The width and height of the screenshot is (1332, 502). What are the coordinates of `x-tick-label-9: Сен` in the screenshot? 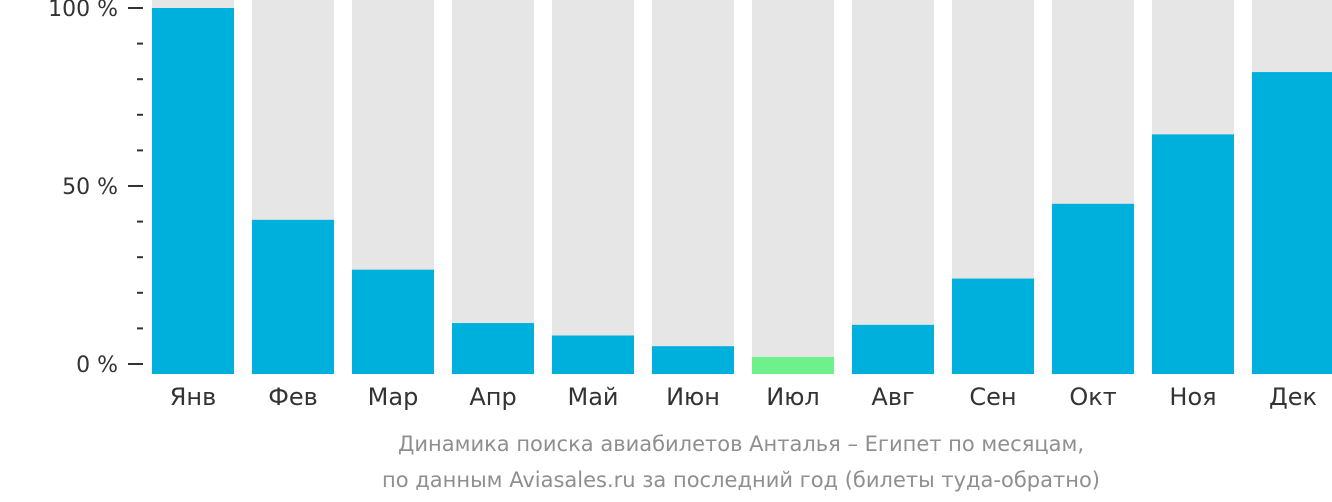 It's located at (992, 397).